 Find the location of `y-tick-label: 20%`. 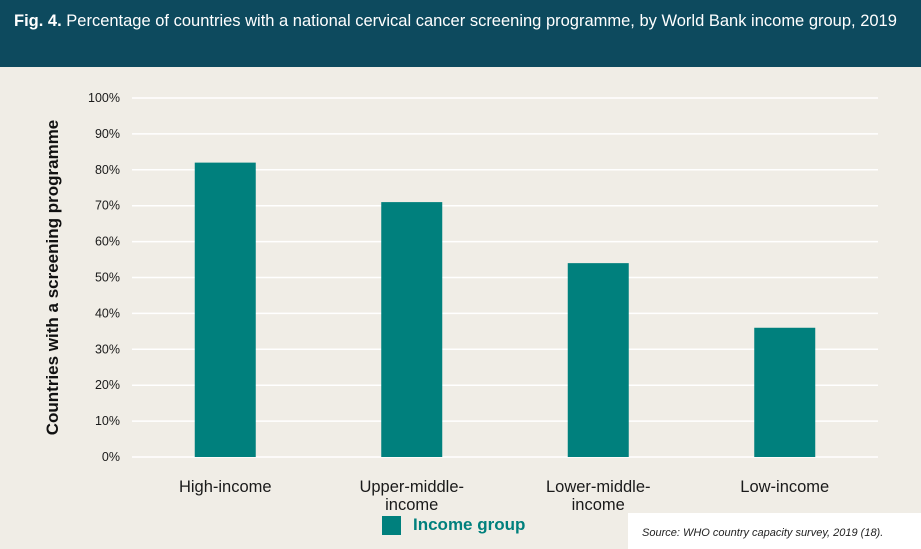

y-tick-label: 20% is located at coordinates (107, 385).